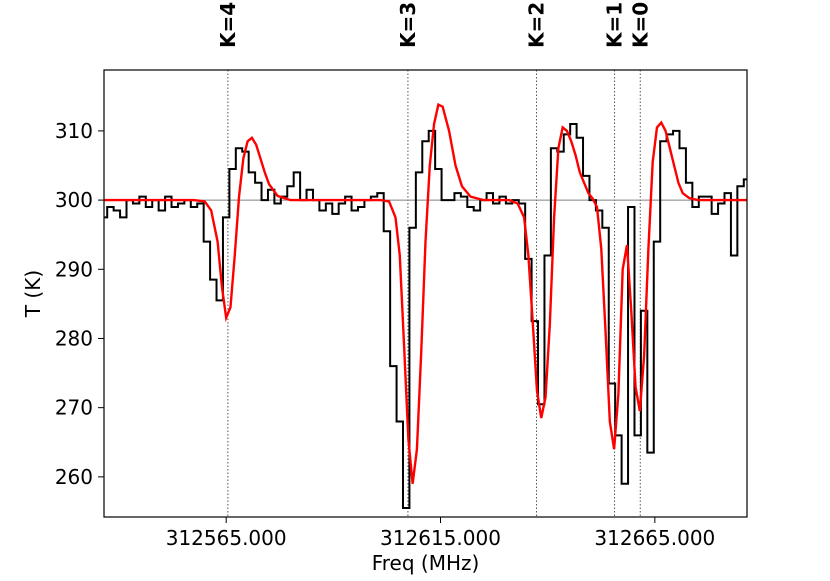 Image resolution: width=830 pixels, height=581 pixels. What do you see at coordinates (74, 477) in the screenshot?
I see `y-tick-label: 260` at bounding box center [74, 477].